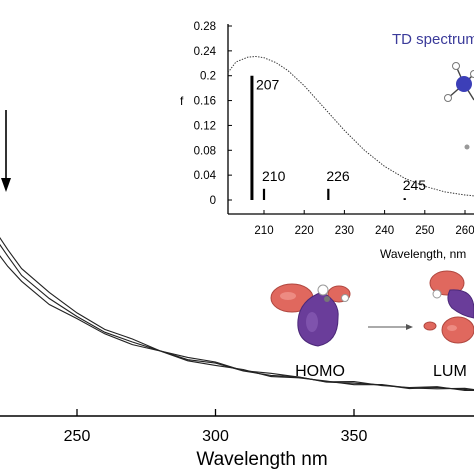  What do you see at coordinates (205, 102) in the screenshot?
I see `inset-y-tick-label: 0.16` at bounding box center [205, 102].